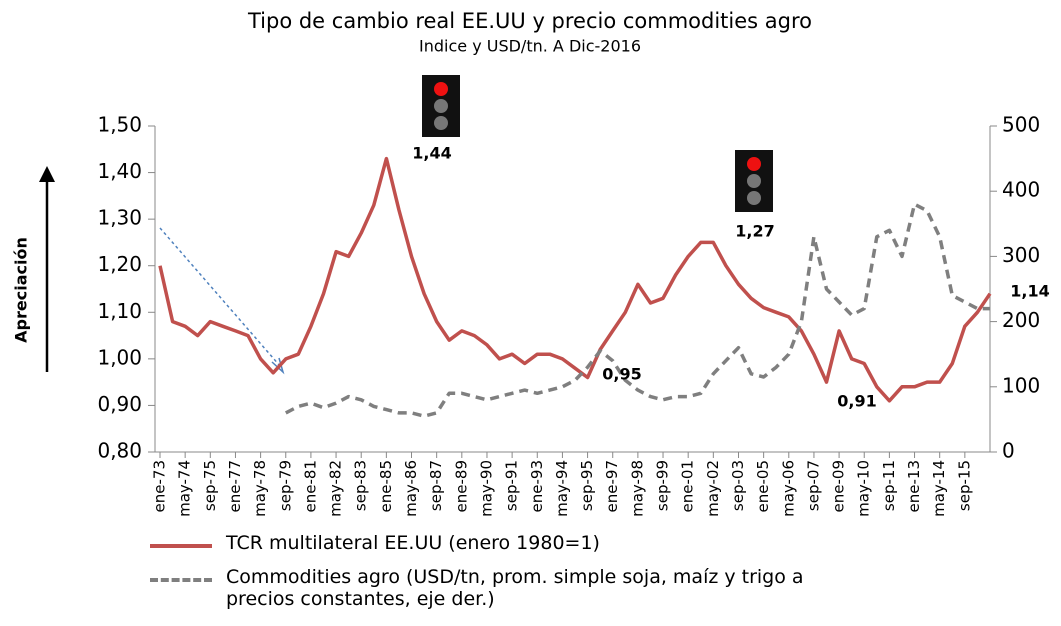 This screenshot has height=626, width=1061. What do you see at coordinates (856, 401) in the screenshot?
I see `annotation: 0,91` at bounding box center [856, 401].